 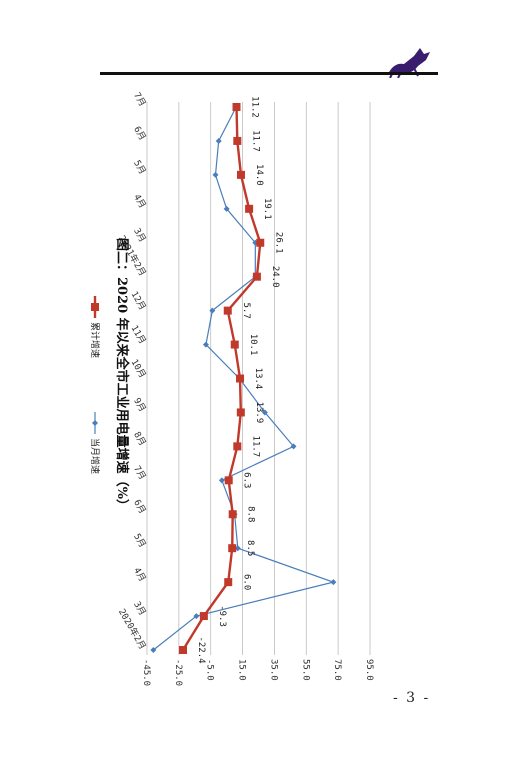 I want to click on y-tick-label: 35.0, so click(x=273, y=670).